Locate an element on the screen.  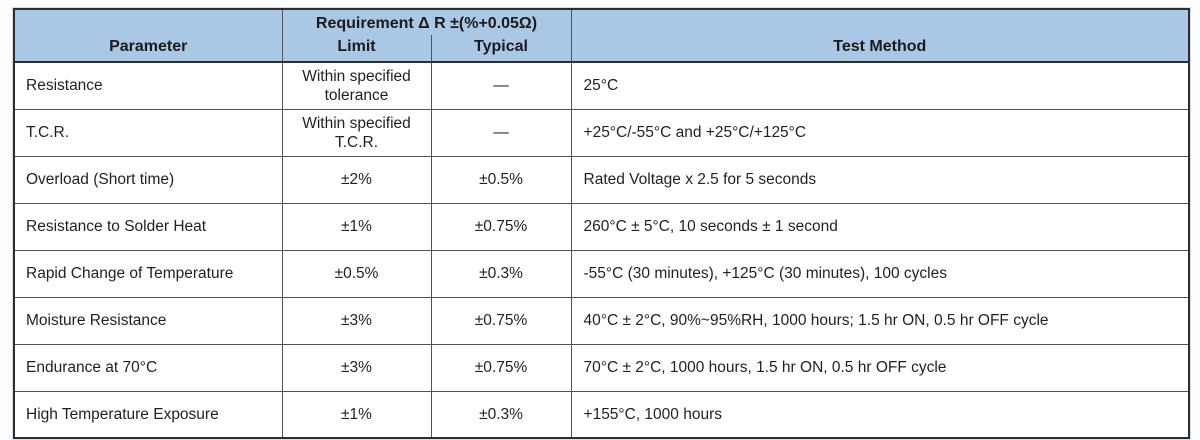
col-header-requirement-group: Requirement Δ R ±(%+0.05Ω) is located at coordinates (426, 21).